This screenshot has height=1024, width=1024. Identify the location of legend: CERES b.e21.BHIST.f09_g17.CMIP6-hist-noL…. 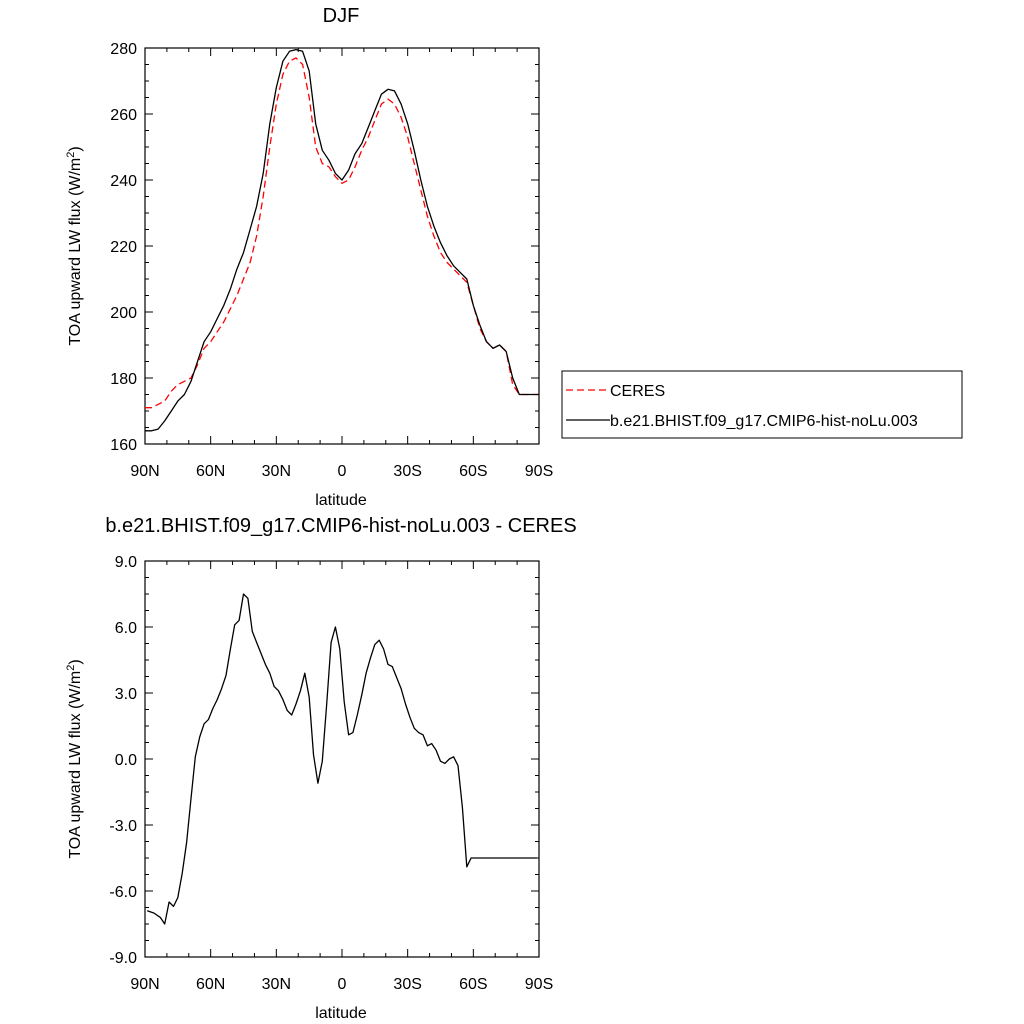
(762, 404).